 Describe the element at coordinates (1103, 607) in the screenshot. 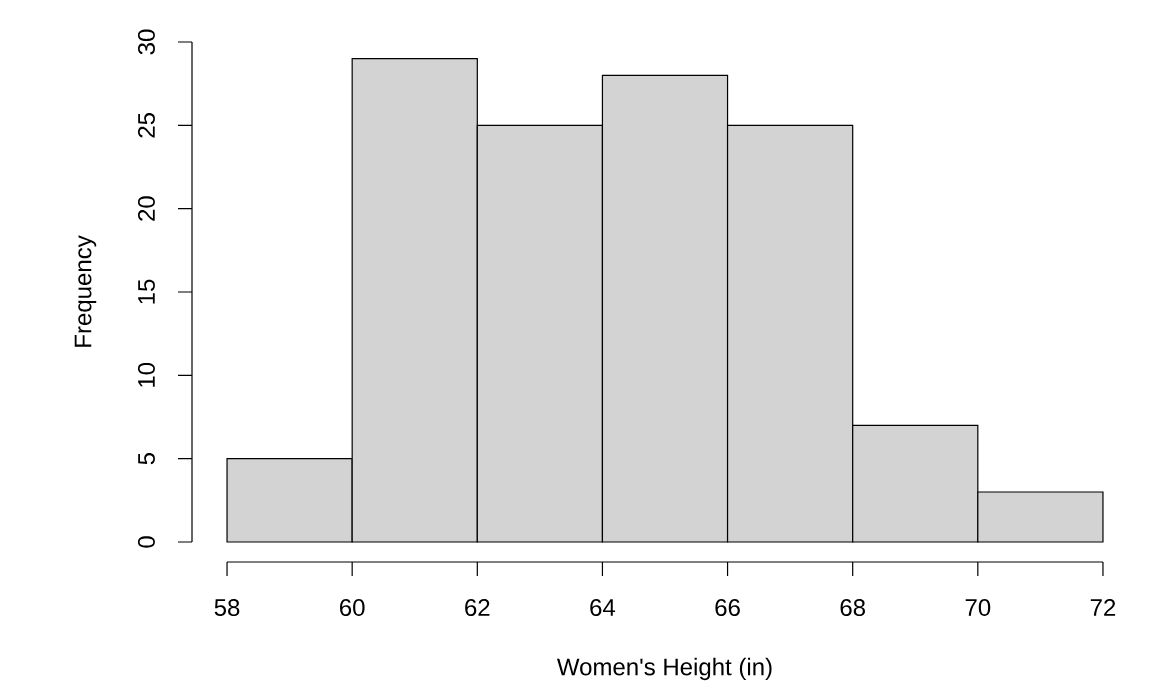

I see `x-tick-label: 72` at that location.